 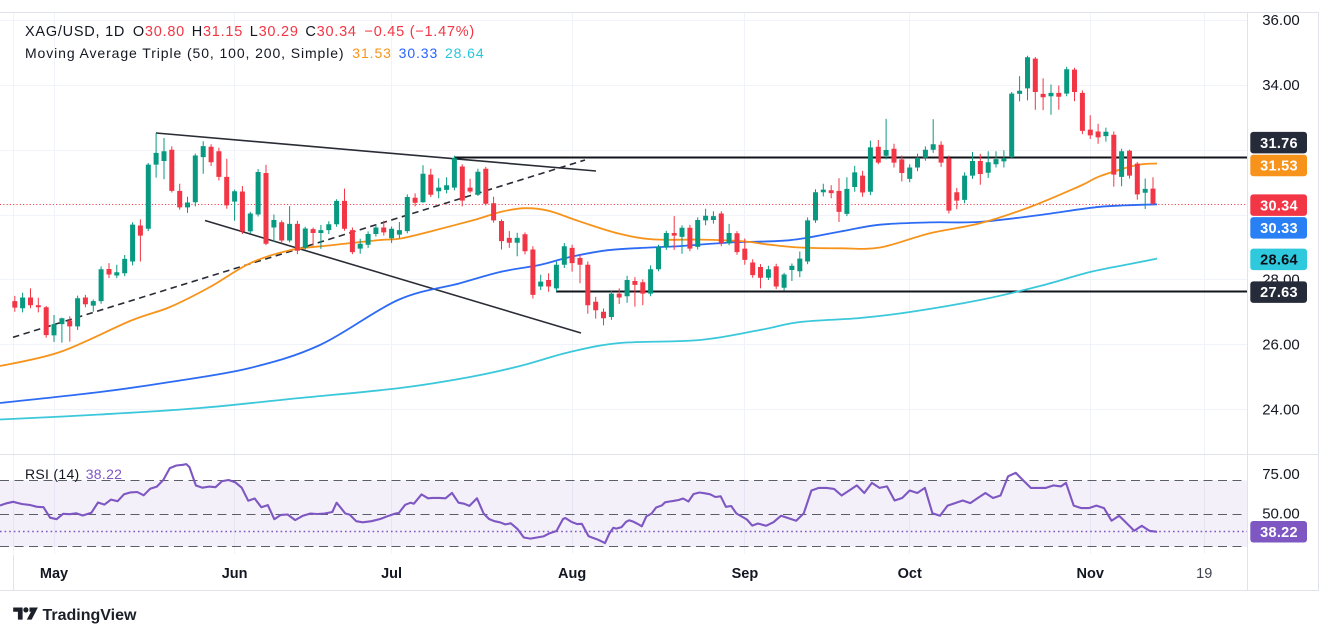 What do you see at coordinates (1281, 345) in the screenshot?
I see `svg-text: 26.00` at bounding box center [1281, 345].